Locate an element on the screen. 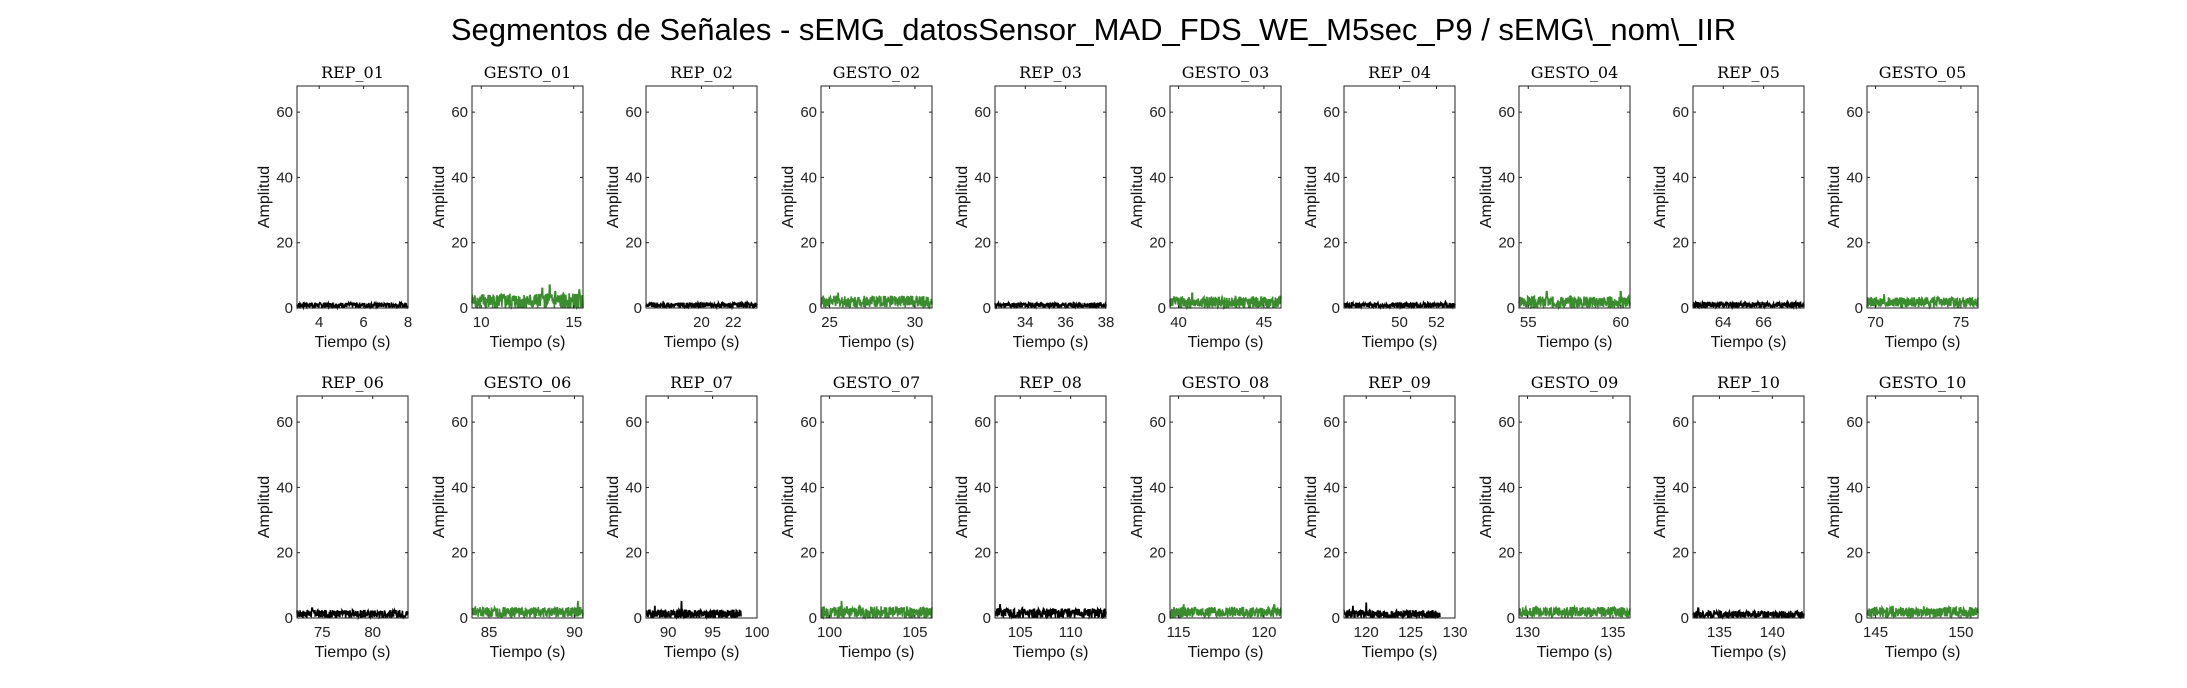 Image resolution: width=2187 pixels, height=688 pixels. x-tick-label: 105 is located at coordinates (1020, 632).